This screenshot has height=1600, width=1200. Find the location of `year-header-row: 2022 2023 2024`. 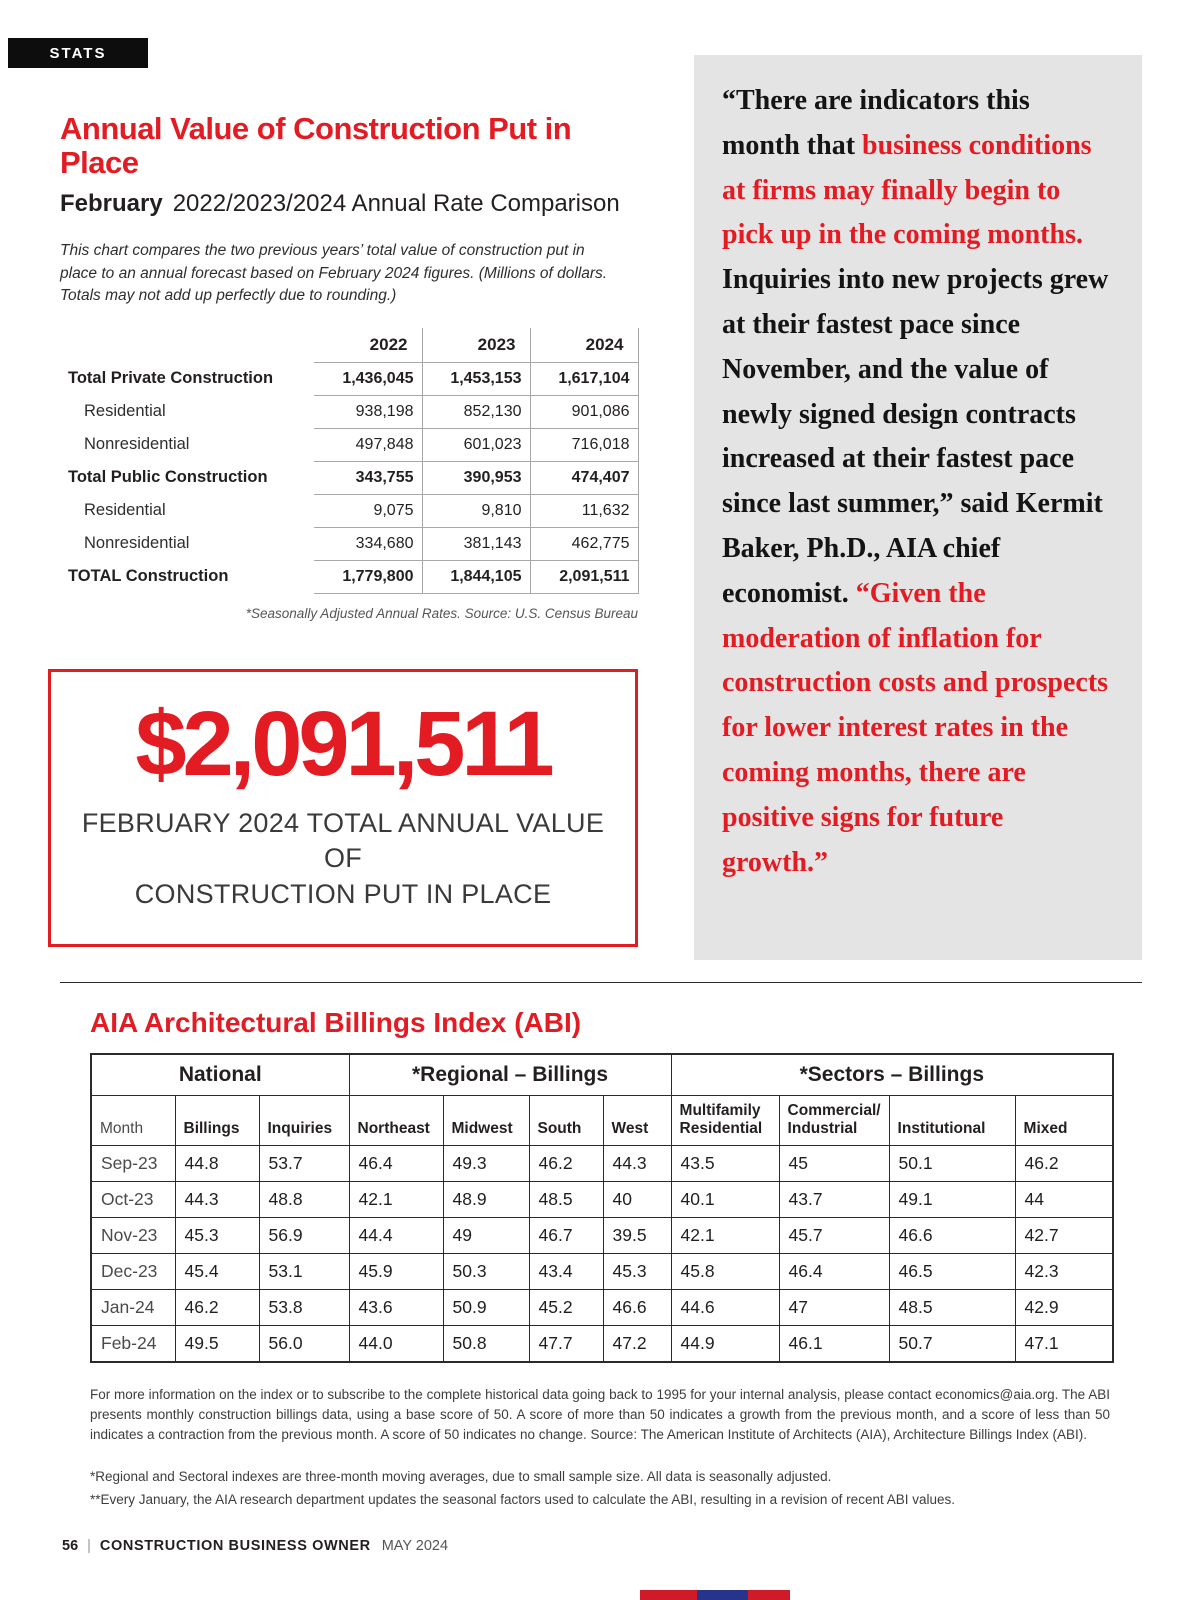

year-header-row: 2022 2023 2024 is located at coordinates (349, 345).